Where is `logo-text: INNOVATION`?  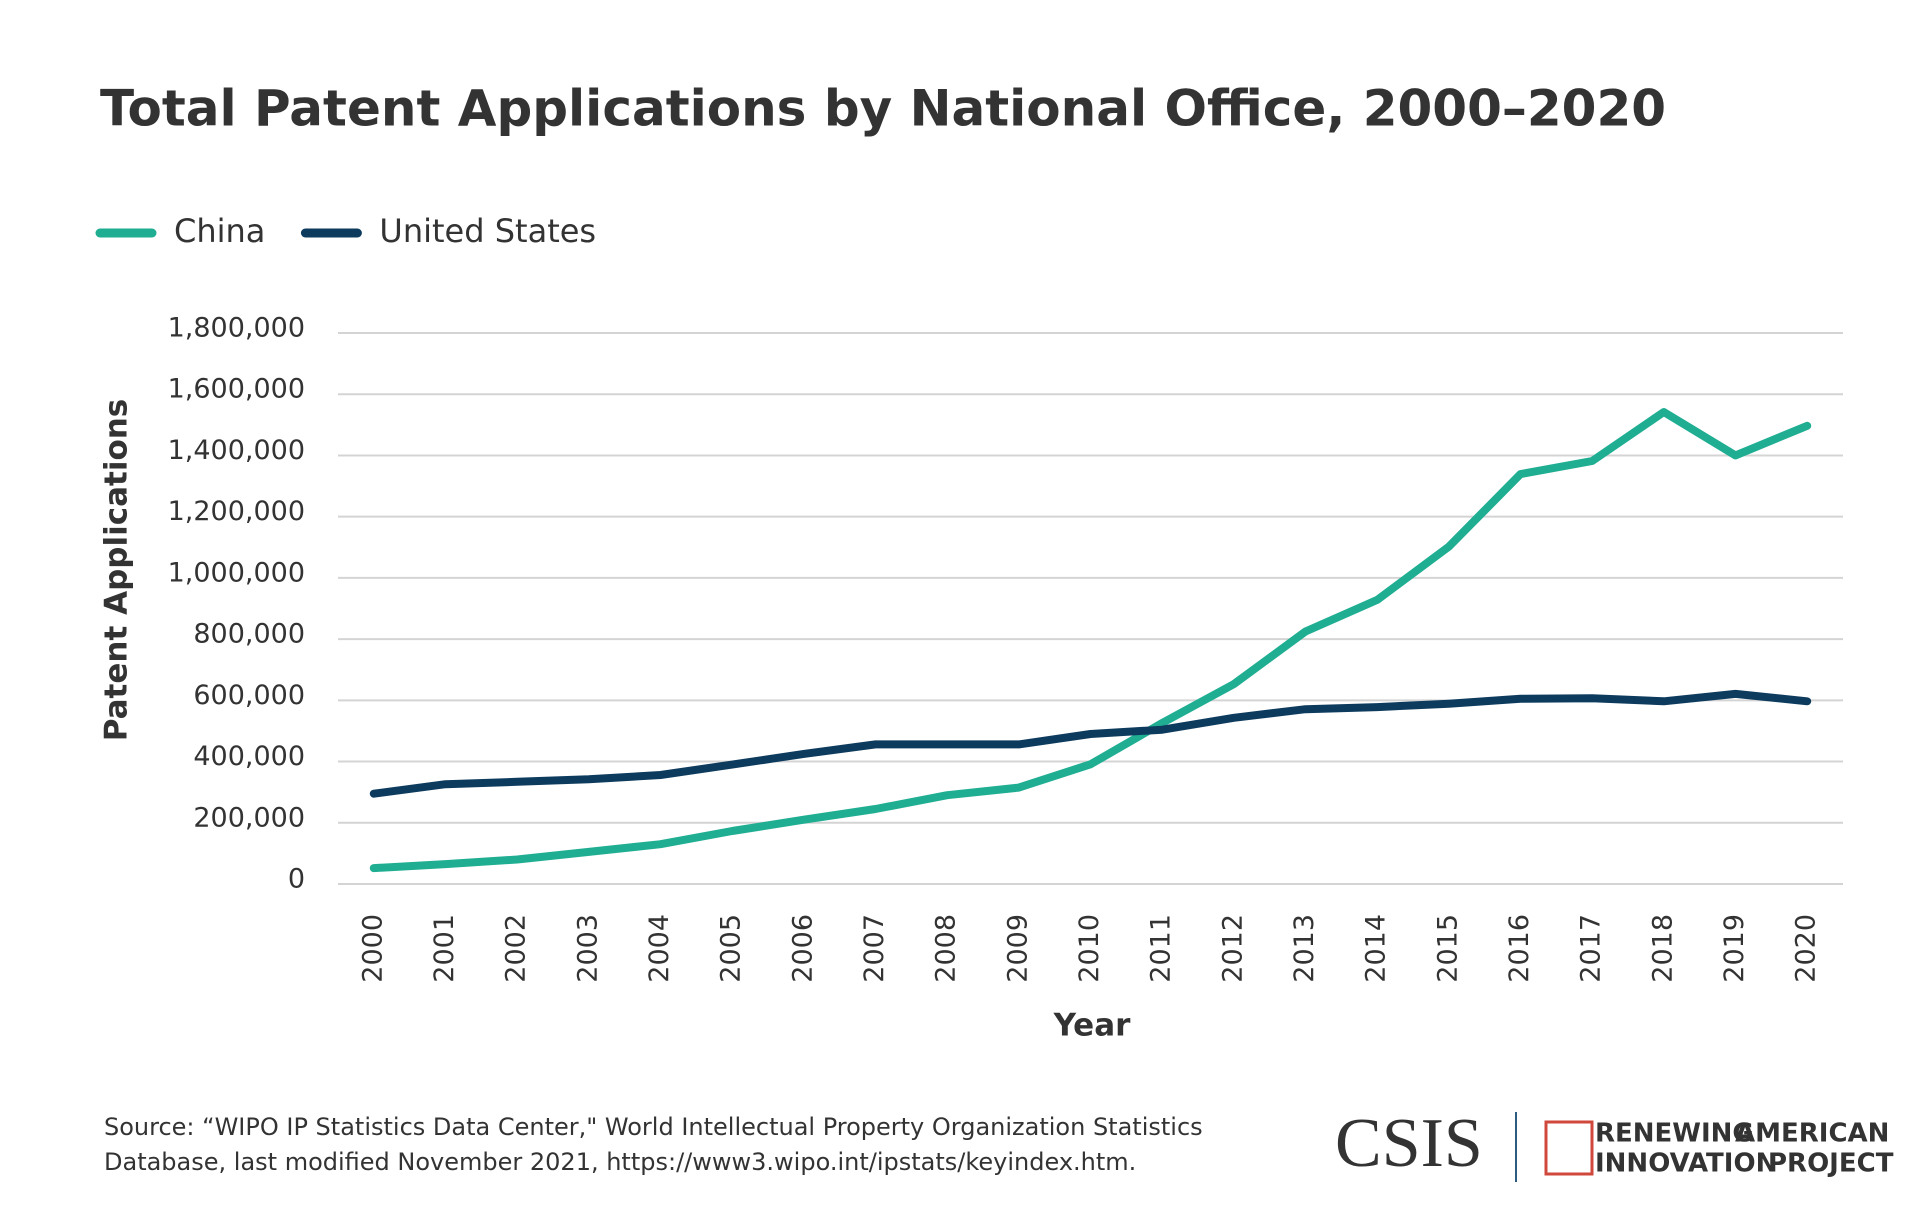
logo-text: INNOVATION is located at coordinates (1686, 1164).